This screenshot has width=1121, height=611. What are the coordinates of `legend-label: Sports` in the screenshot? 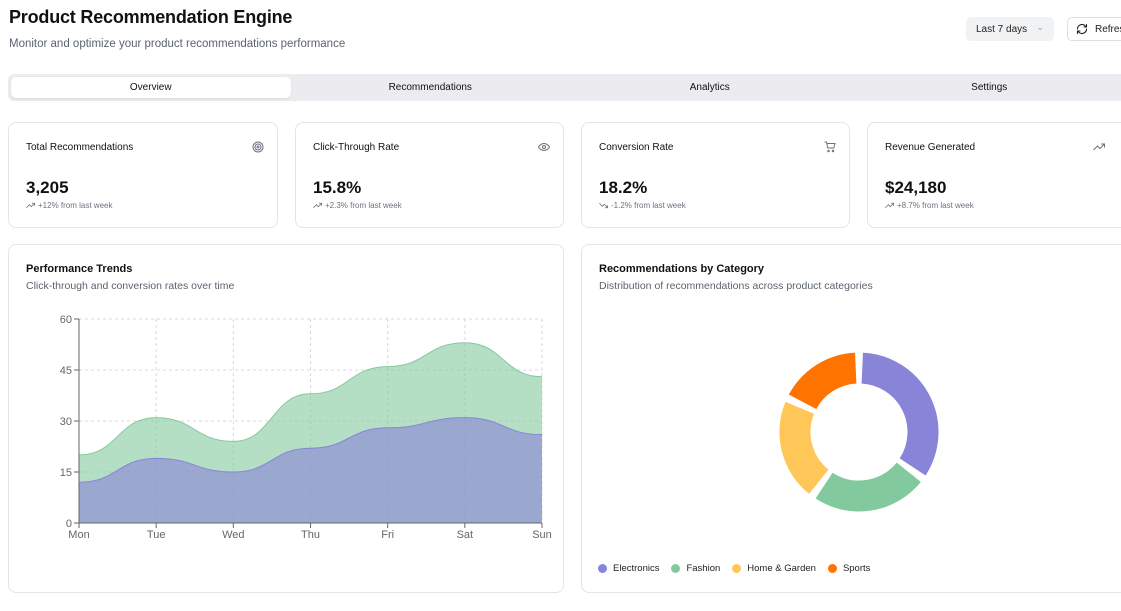 It's located at (856, 568).